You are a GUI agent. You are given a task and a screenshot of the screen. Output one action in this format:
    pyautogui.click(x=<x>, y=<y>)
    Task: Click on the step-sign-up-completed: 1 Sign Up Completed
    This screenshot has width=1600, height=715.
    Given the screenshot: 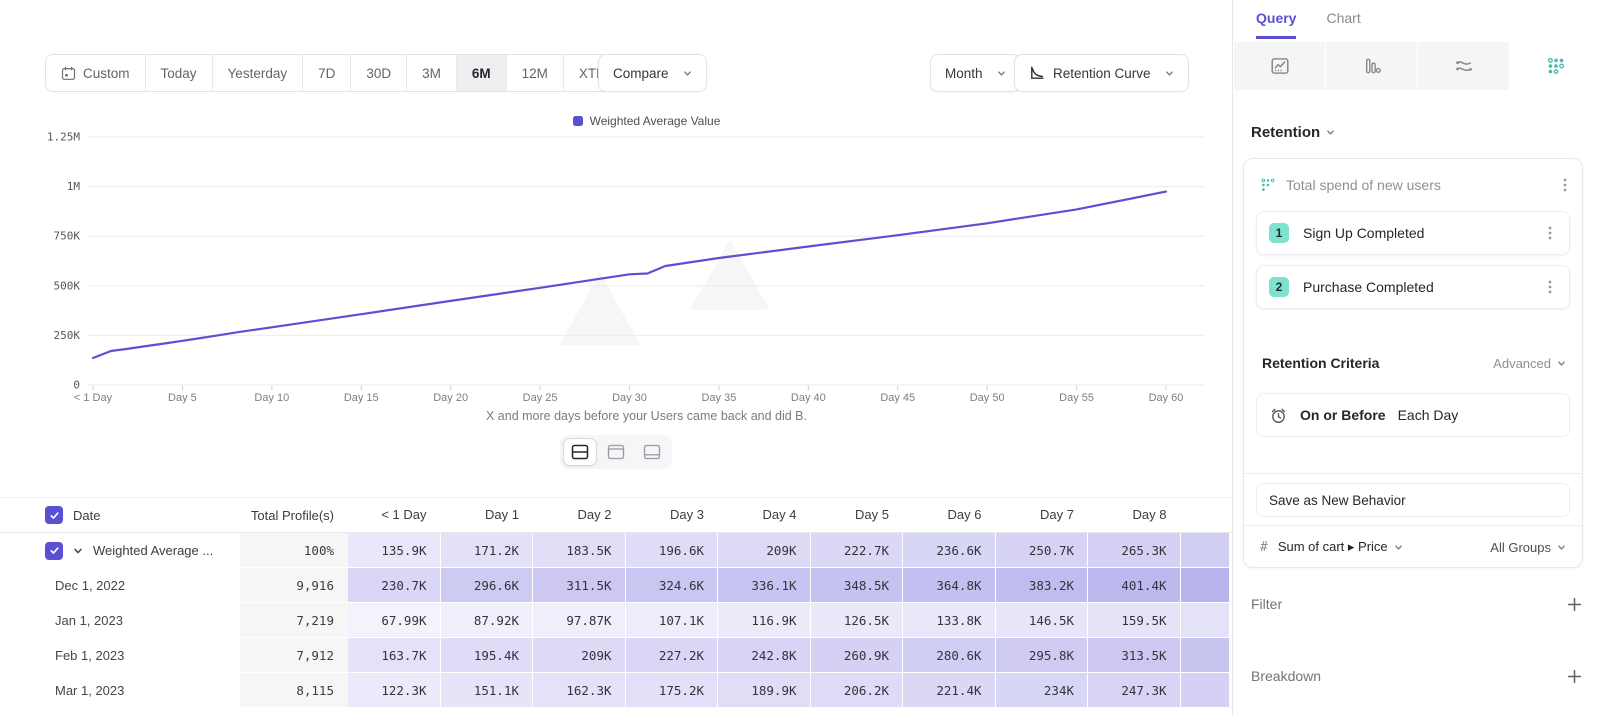 What is the action you would take?
    pyautogui.click(x=1413, y=233)
    